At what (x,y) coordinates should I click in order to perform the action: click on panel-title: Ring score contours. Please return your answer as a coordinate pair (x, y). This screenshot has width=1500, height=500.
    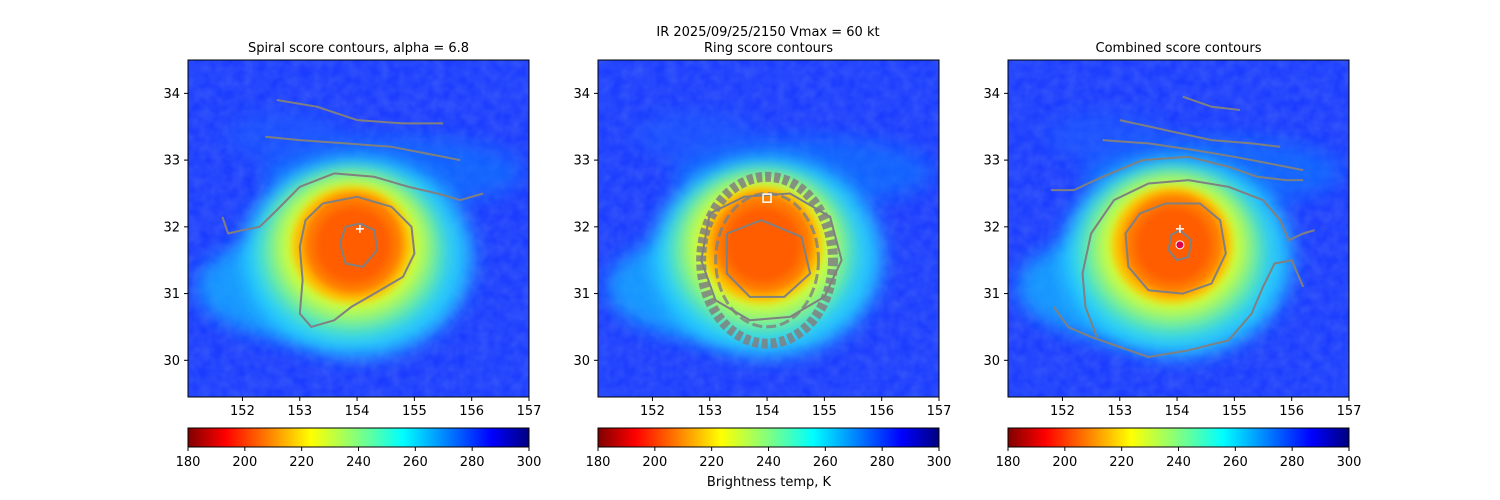
    Looking at the image, I should click on (768, 48).